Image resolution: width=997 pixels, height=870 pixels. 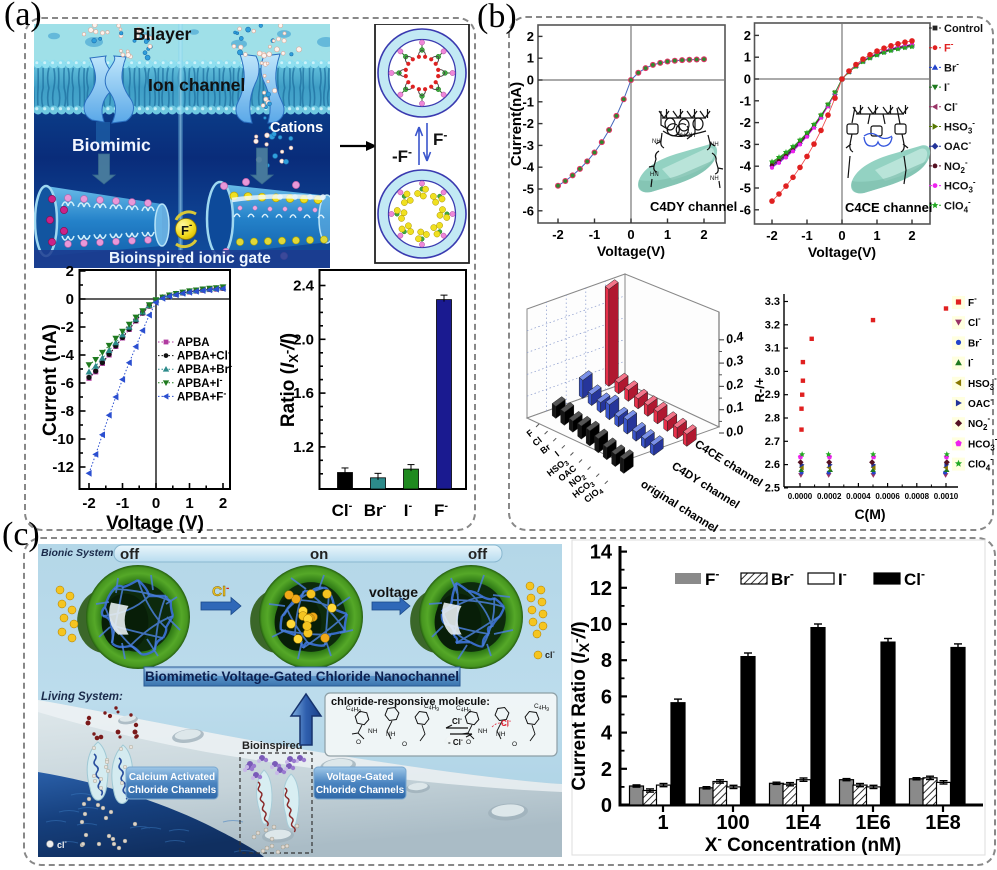 I want to click on svg-text: Ion channel, so click(x=196, y=85).